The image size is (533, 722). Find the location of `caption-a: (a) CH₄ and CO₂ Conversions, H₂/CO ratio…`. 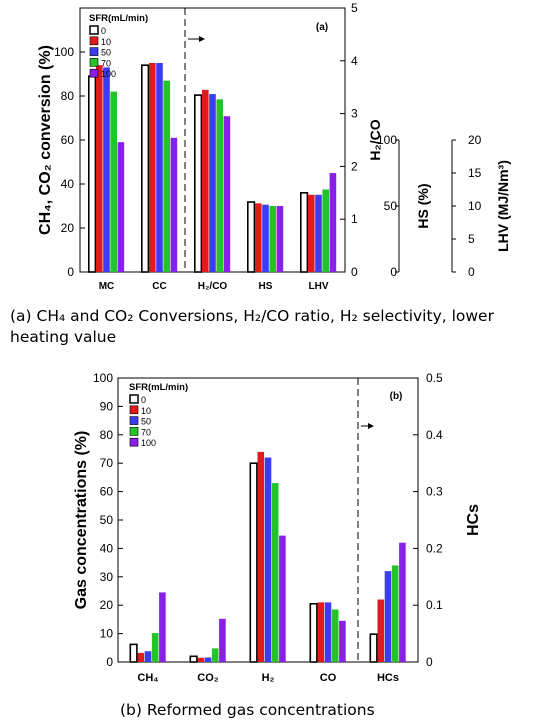

caption-a: (a) CH₄ and CO₂ Conversions, H₂/CO ratio… is located at coordinates (252, 326).